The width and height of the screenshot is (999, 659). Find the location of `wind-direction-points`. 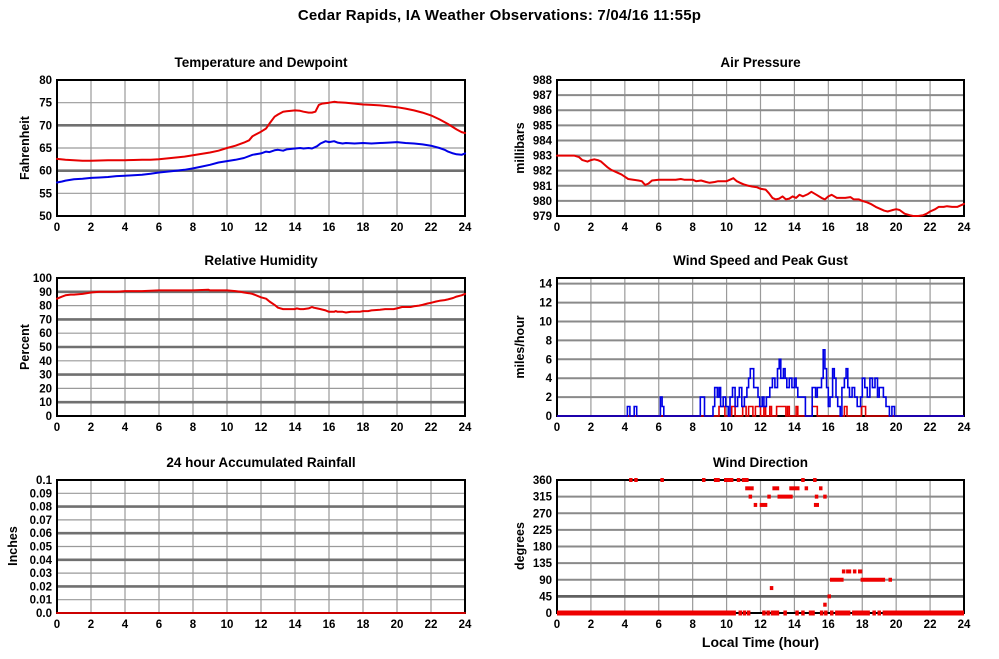

wind-direction-points is located at coordinates (760, 547).